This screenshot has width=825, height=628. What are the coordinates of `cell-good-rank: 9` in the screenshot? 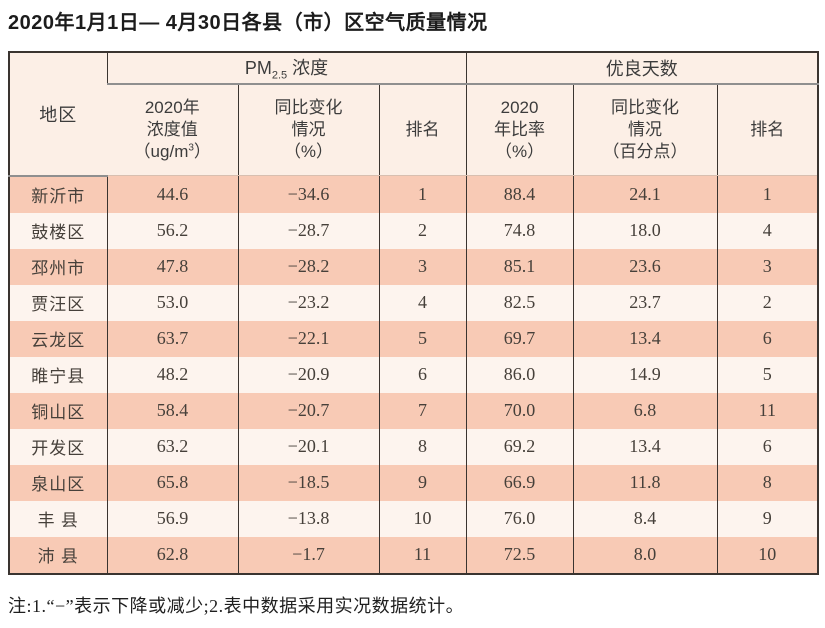 It's located at (767, 518).